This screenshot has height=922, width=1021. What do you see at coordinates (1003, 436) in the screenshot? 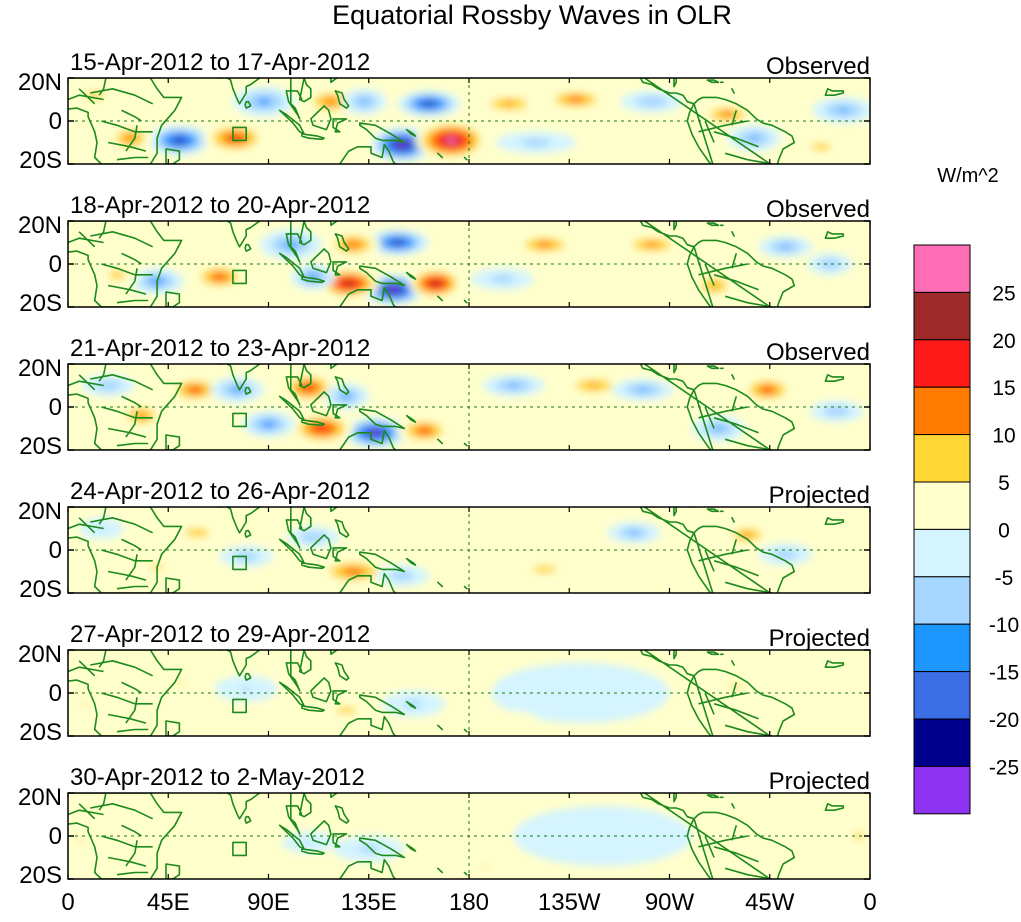
I see `colorbar-label: 10` at bounding box center [1003, 436].